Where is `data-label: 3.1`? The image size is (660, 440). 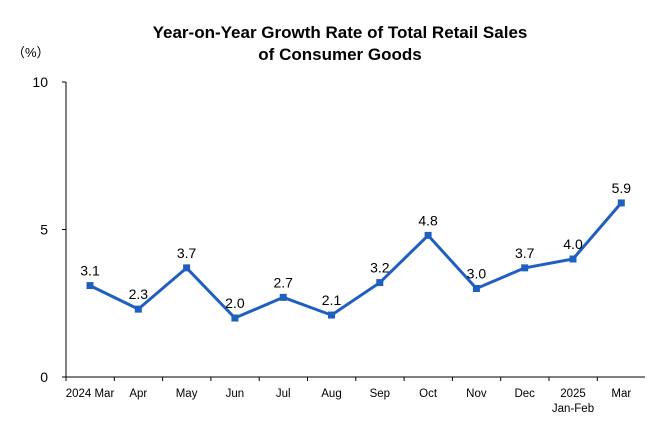 data-label: 3.1 is located at coordinates (90, 271).